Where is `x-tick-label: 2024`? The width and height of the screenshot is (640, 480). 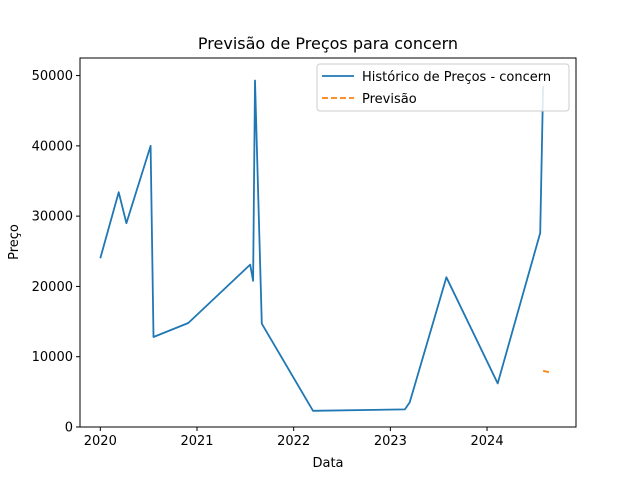
x-tick-label: 2024 is located at coordinates (487, 441).